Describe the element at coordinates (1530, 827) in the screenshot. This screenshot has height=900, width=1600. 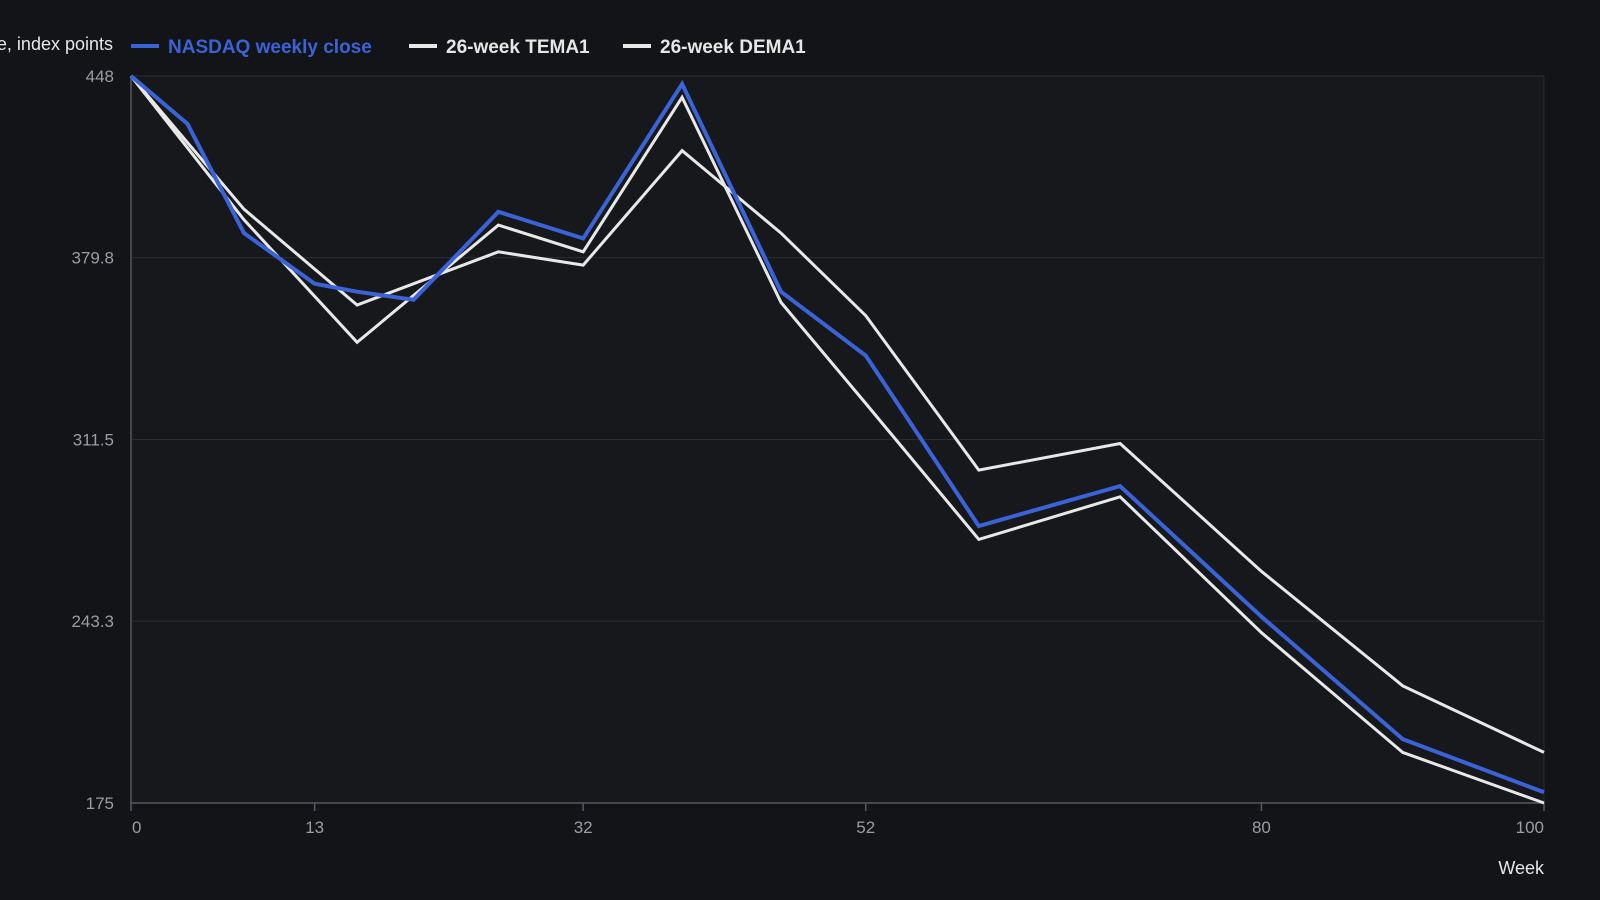
I see `x-tick-label: 100` at that location.